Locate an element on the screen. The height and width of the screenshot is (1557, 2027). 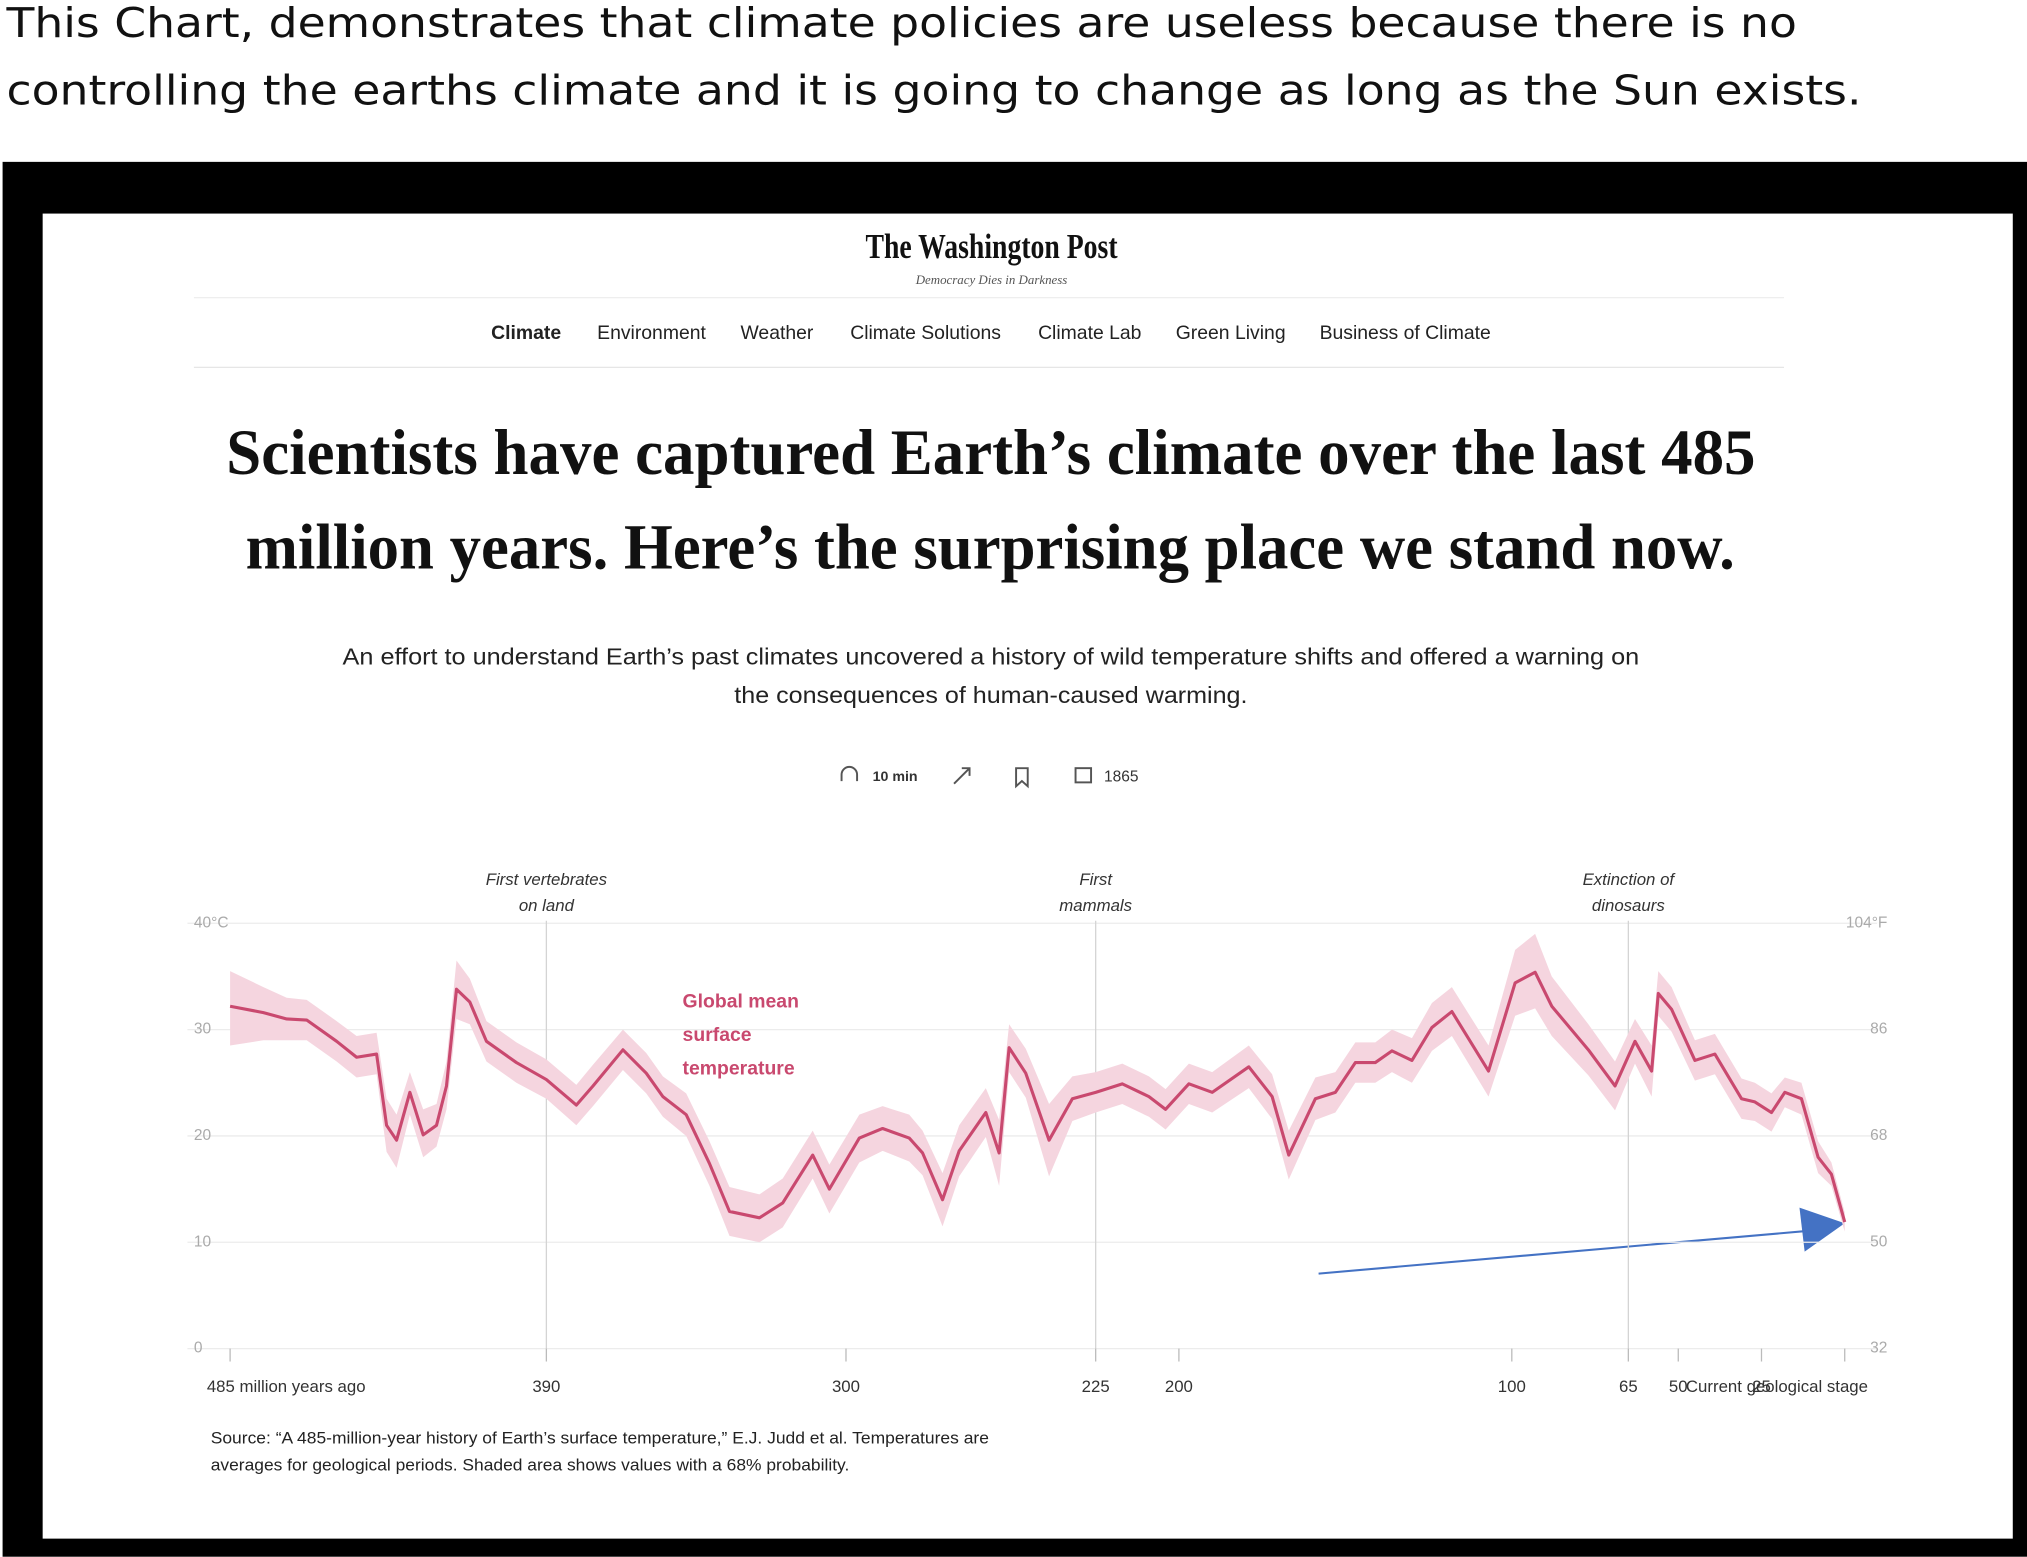
y-tick-label: 30 is located at coordinates (203, 1029).